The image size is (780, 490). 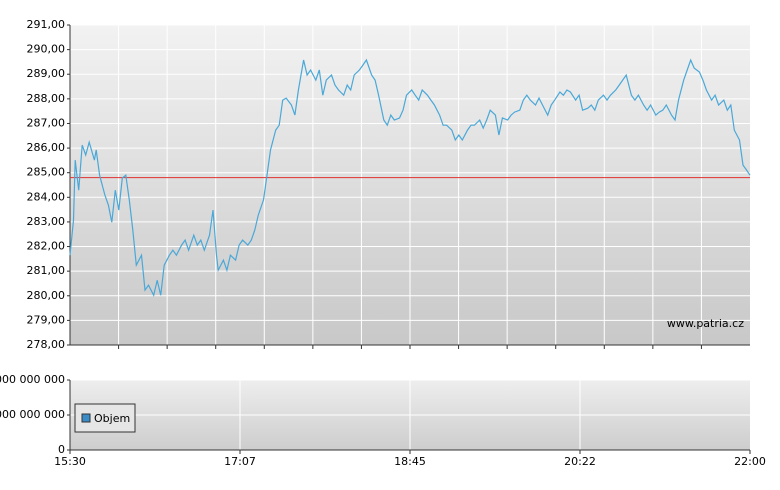 What do you see at coordinates (46, 73) in the screenshot?
I see `y-tick-label: 289,00` at bounding box center [46, 73].